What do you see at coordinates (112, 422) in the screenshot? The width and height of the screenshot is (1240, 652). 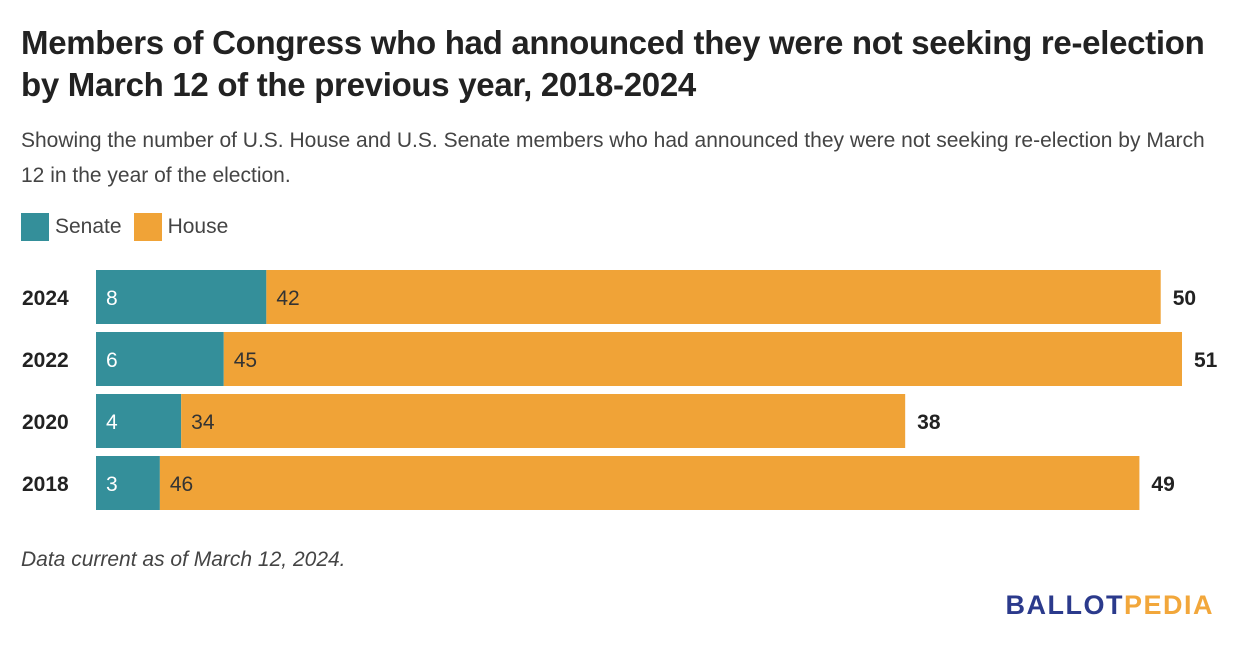 I see `value-label-senate-2020: 4` at bounding box center [112, 422].